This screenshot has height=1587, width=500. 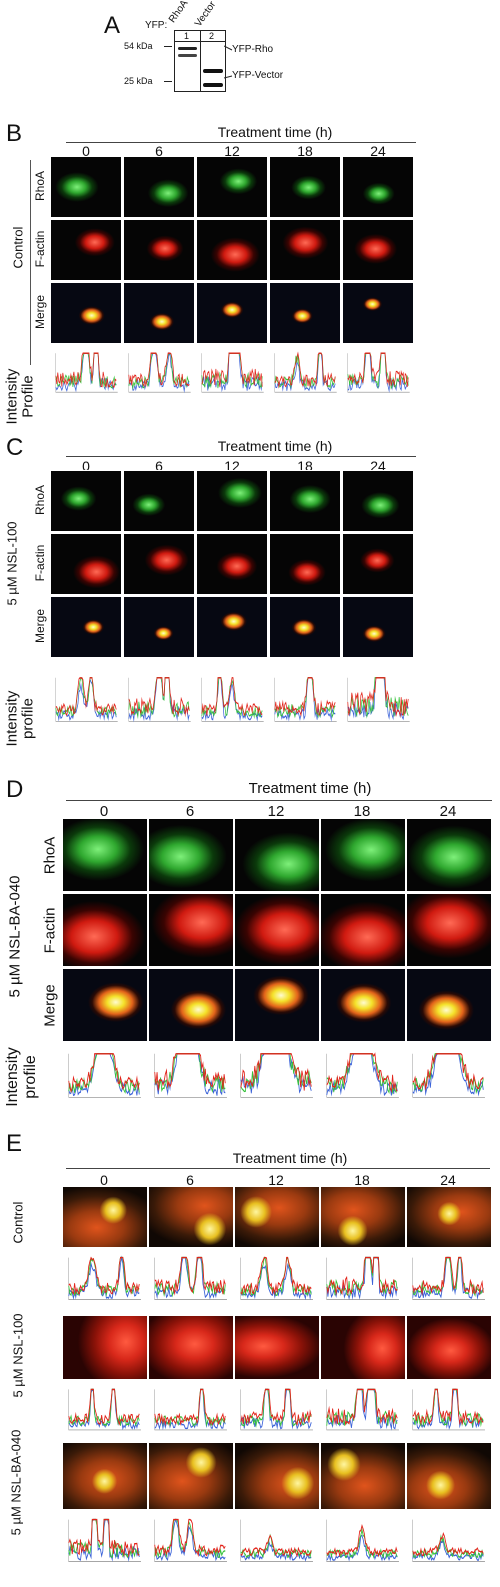 What do you see at coordinates (253, 49) in the screenshot?
I see `band-label-rho: YFP-Rho` at bounding box center [253, 49].